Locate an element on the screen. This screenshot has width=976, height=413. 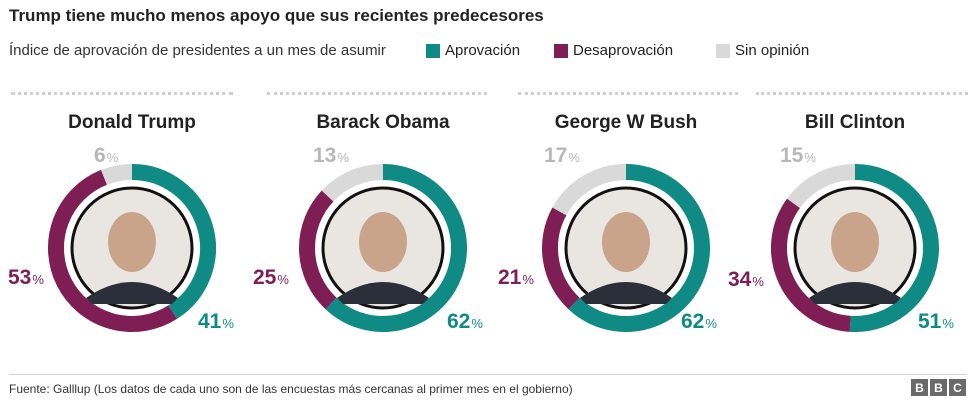
noopinion-value: 6 is located at coordinates (100, 155).